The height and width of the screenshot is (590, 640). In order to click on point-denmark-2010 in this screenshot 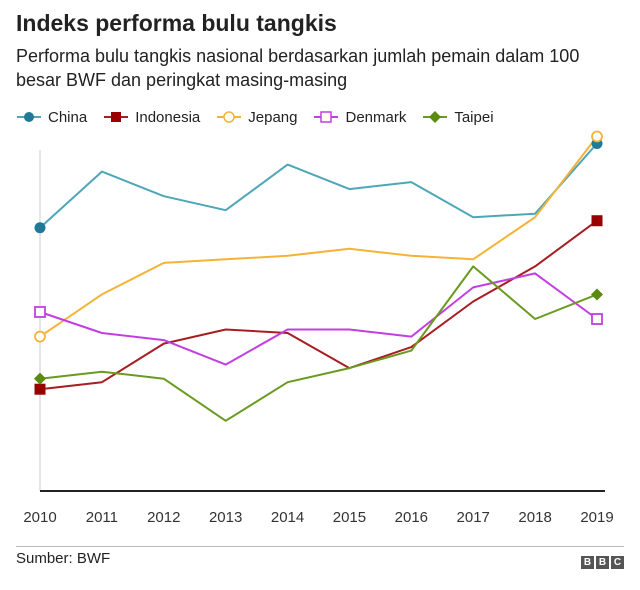, I will do `click(40, 312)`.